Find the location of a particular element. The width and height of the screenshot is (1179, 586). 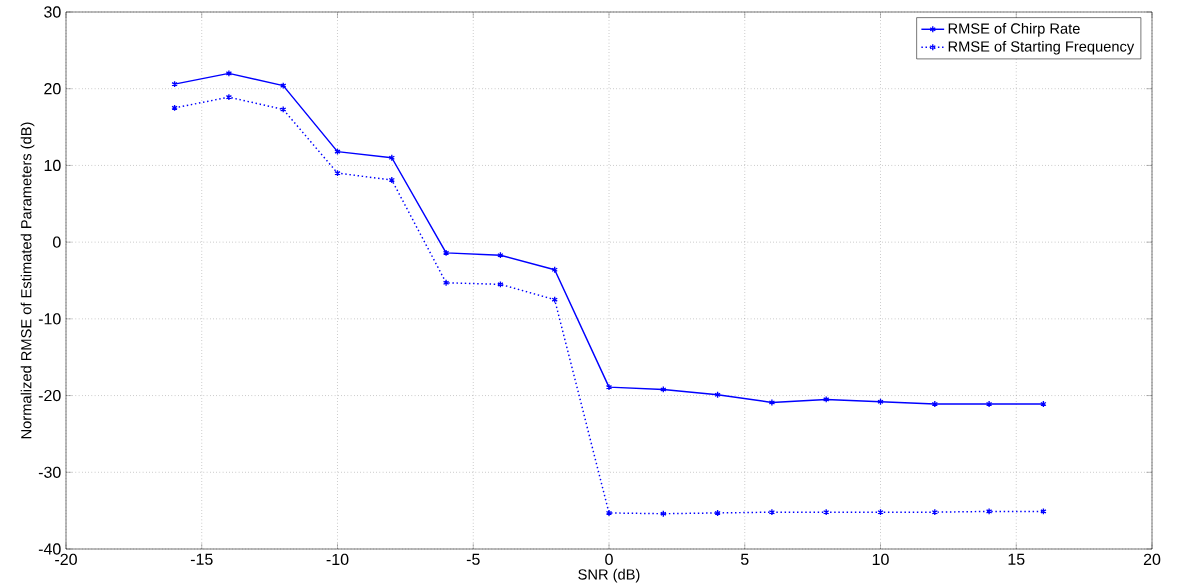

y-tick-label: -10 is located at coordinates (49, 319).